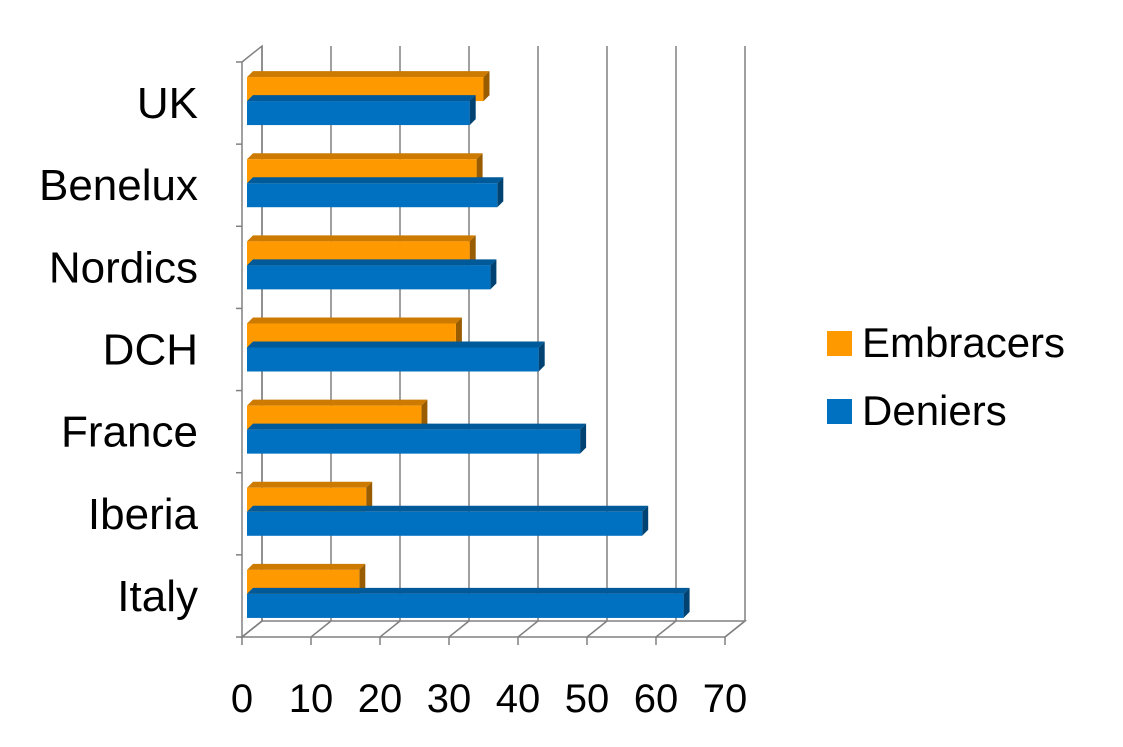 Image resolution: width=1123 pixels, height=747 pixels. Describe the element at coordinates (157, 596) in the screenshot. I see `category-label: Italy` at that location.